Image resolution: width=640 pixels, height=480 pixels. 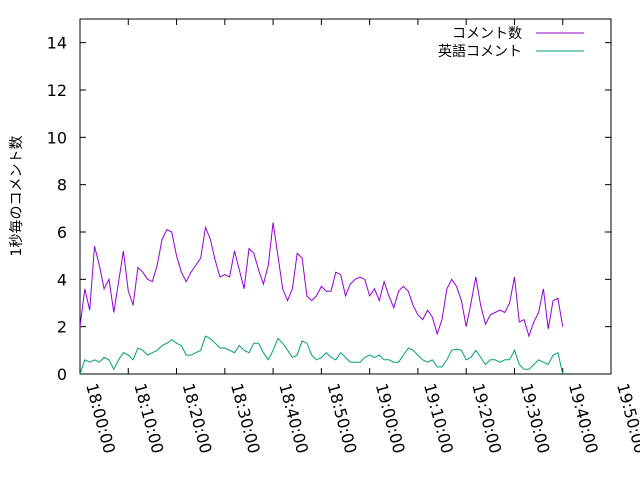 What do you see at coordinates (57, 43) in the screenshot?
I see `y-tick-label: 14` at bounding box center [57, 43].